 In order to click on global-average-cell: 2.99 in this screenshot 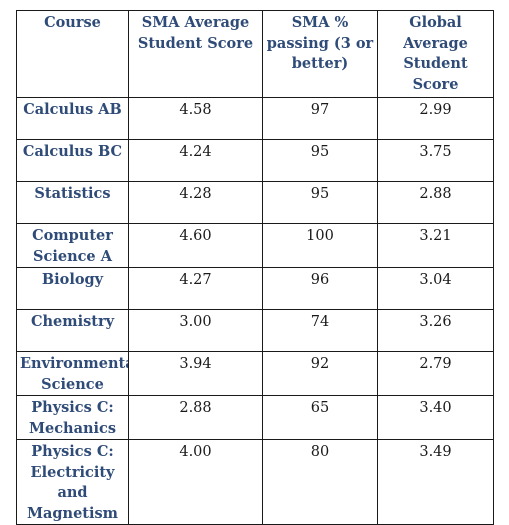, I will do `click(435, 118)`.